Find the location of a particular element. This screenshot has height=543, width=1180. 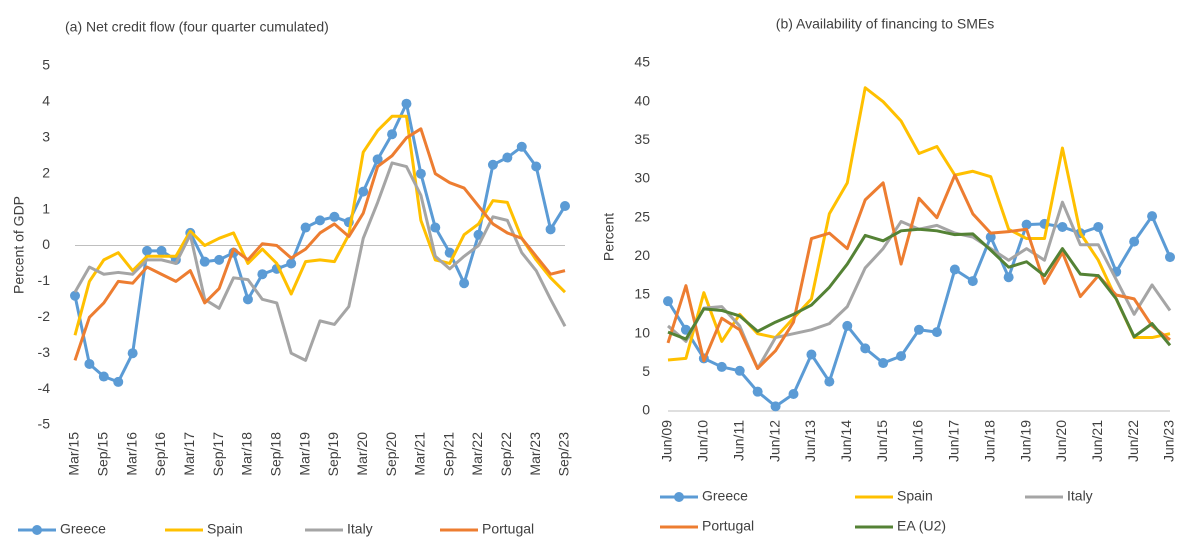

y-tick-label: 35 is located at coordinates (642, 139).